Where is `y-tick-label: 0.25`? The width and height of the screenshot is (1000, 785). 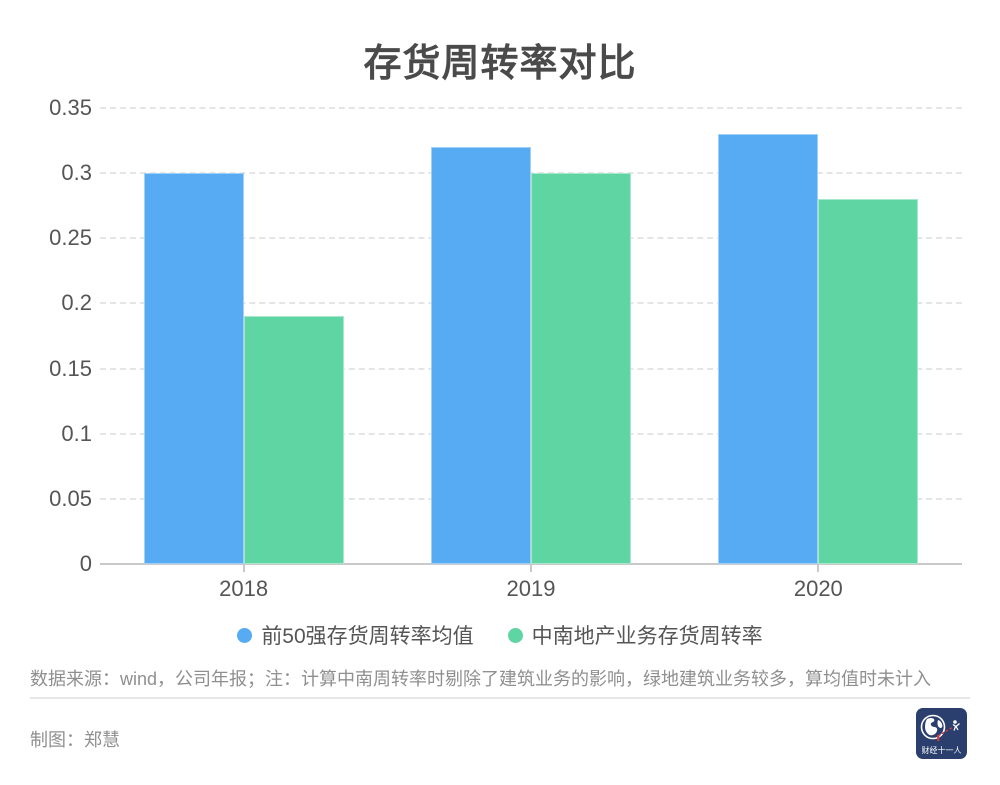 y-tick-label: 0.25 is located at coordinates (70, 238).